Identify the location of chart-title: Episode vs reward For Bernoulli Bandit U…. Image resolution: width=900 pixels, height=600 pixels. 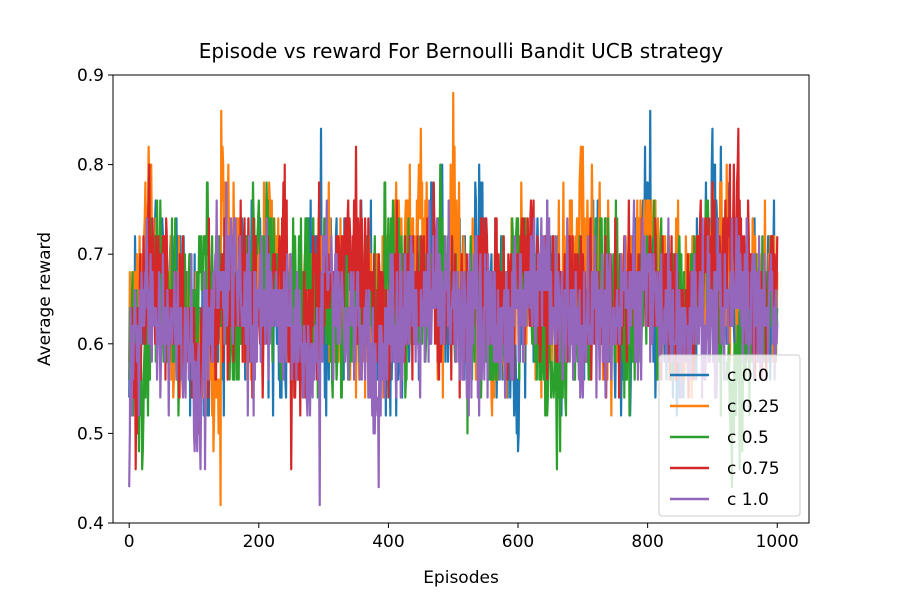
(461, 51).